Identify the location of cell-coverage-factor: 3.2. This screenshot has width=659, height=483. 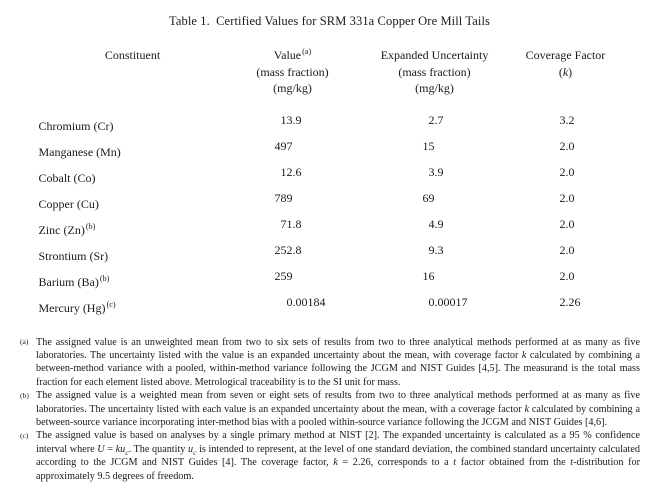
(566, 117).